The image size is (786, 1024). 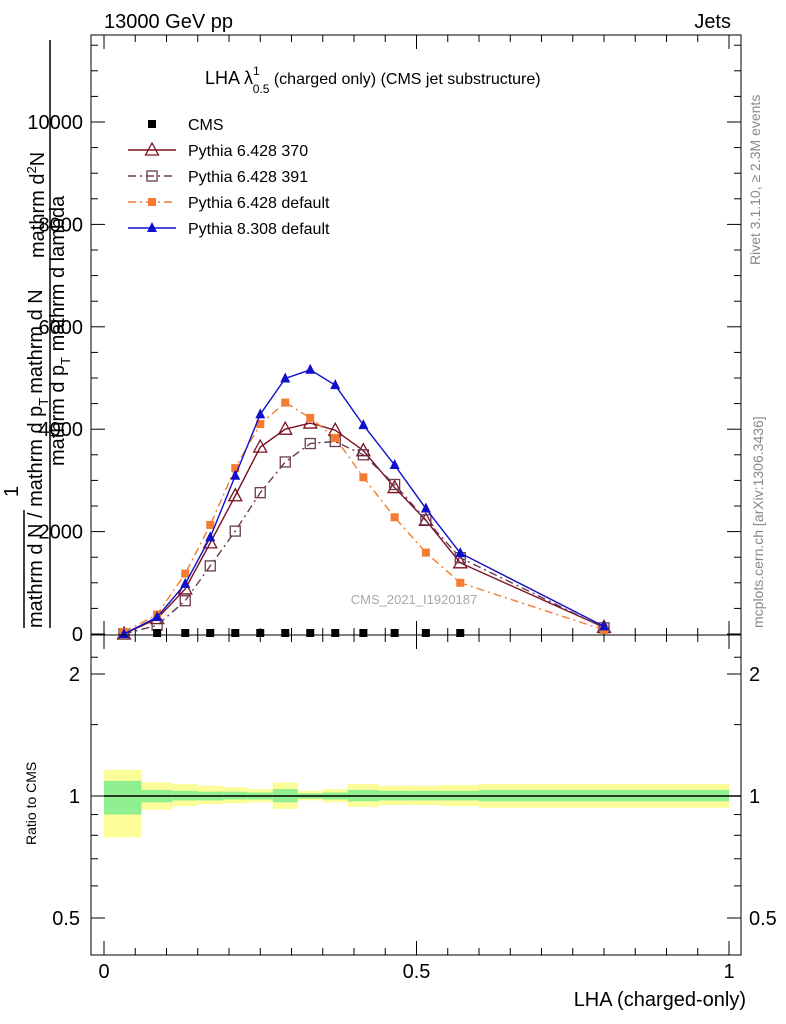 What do you see at coordinates (763, 919) in the screenshot?
I see `ratio-y-tick-label-right: 0.5` at bounding box center [763, 919].